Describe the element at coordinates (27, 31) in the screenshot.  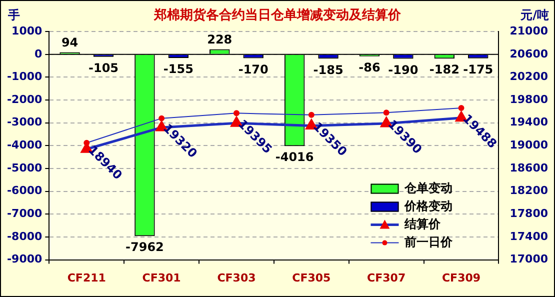
I see `y-tick-label: 1000` at that location.